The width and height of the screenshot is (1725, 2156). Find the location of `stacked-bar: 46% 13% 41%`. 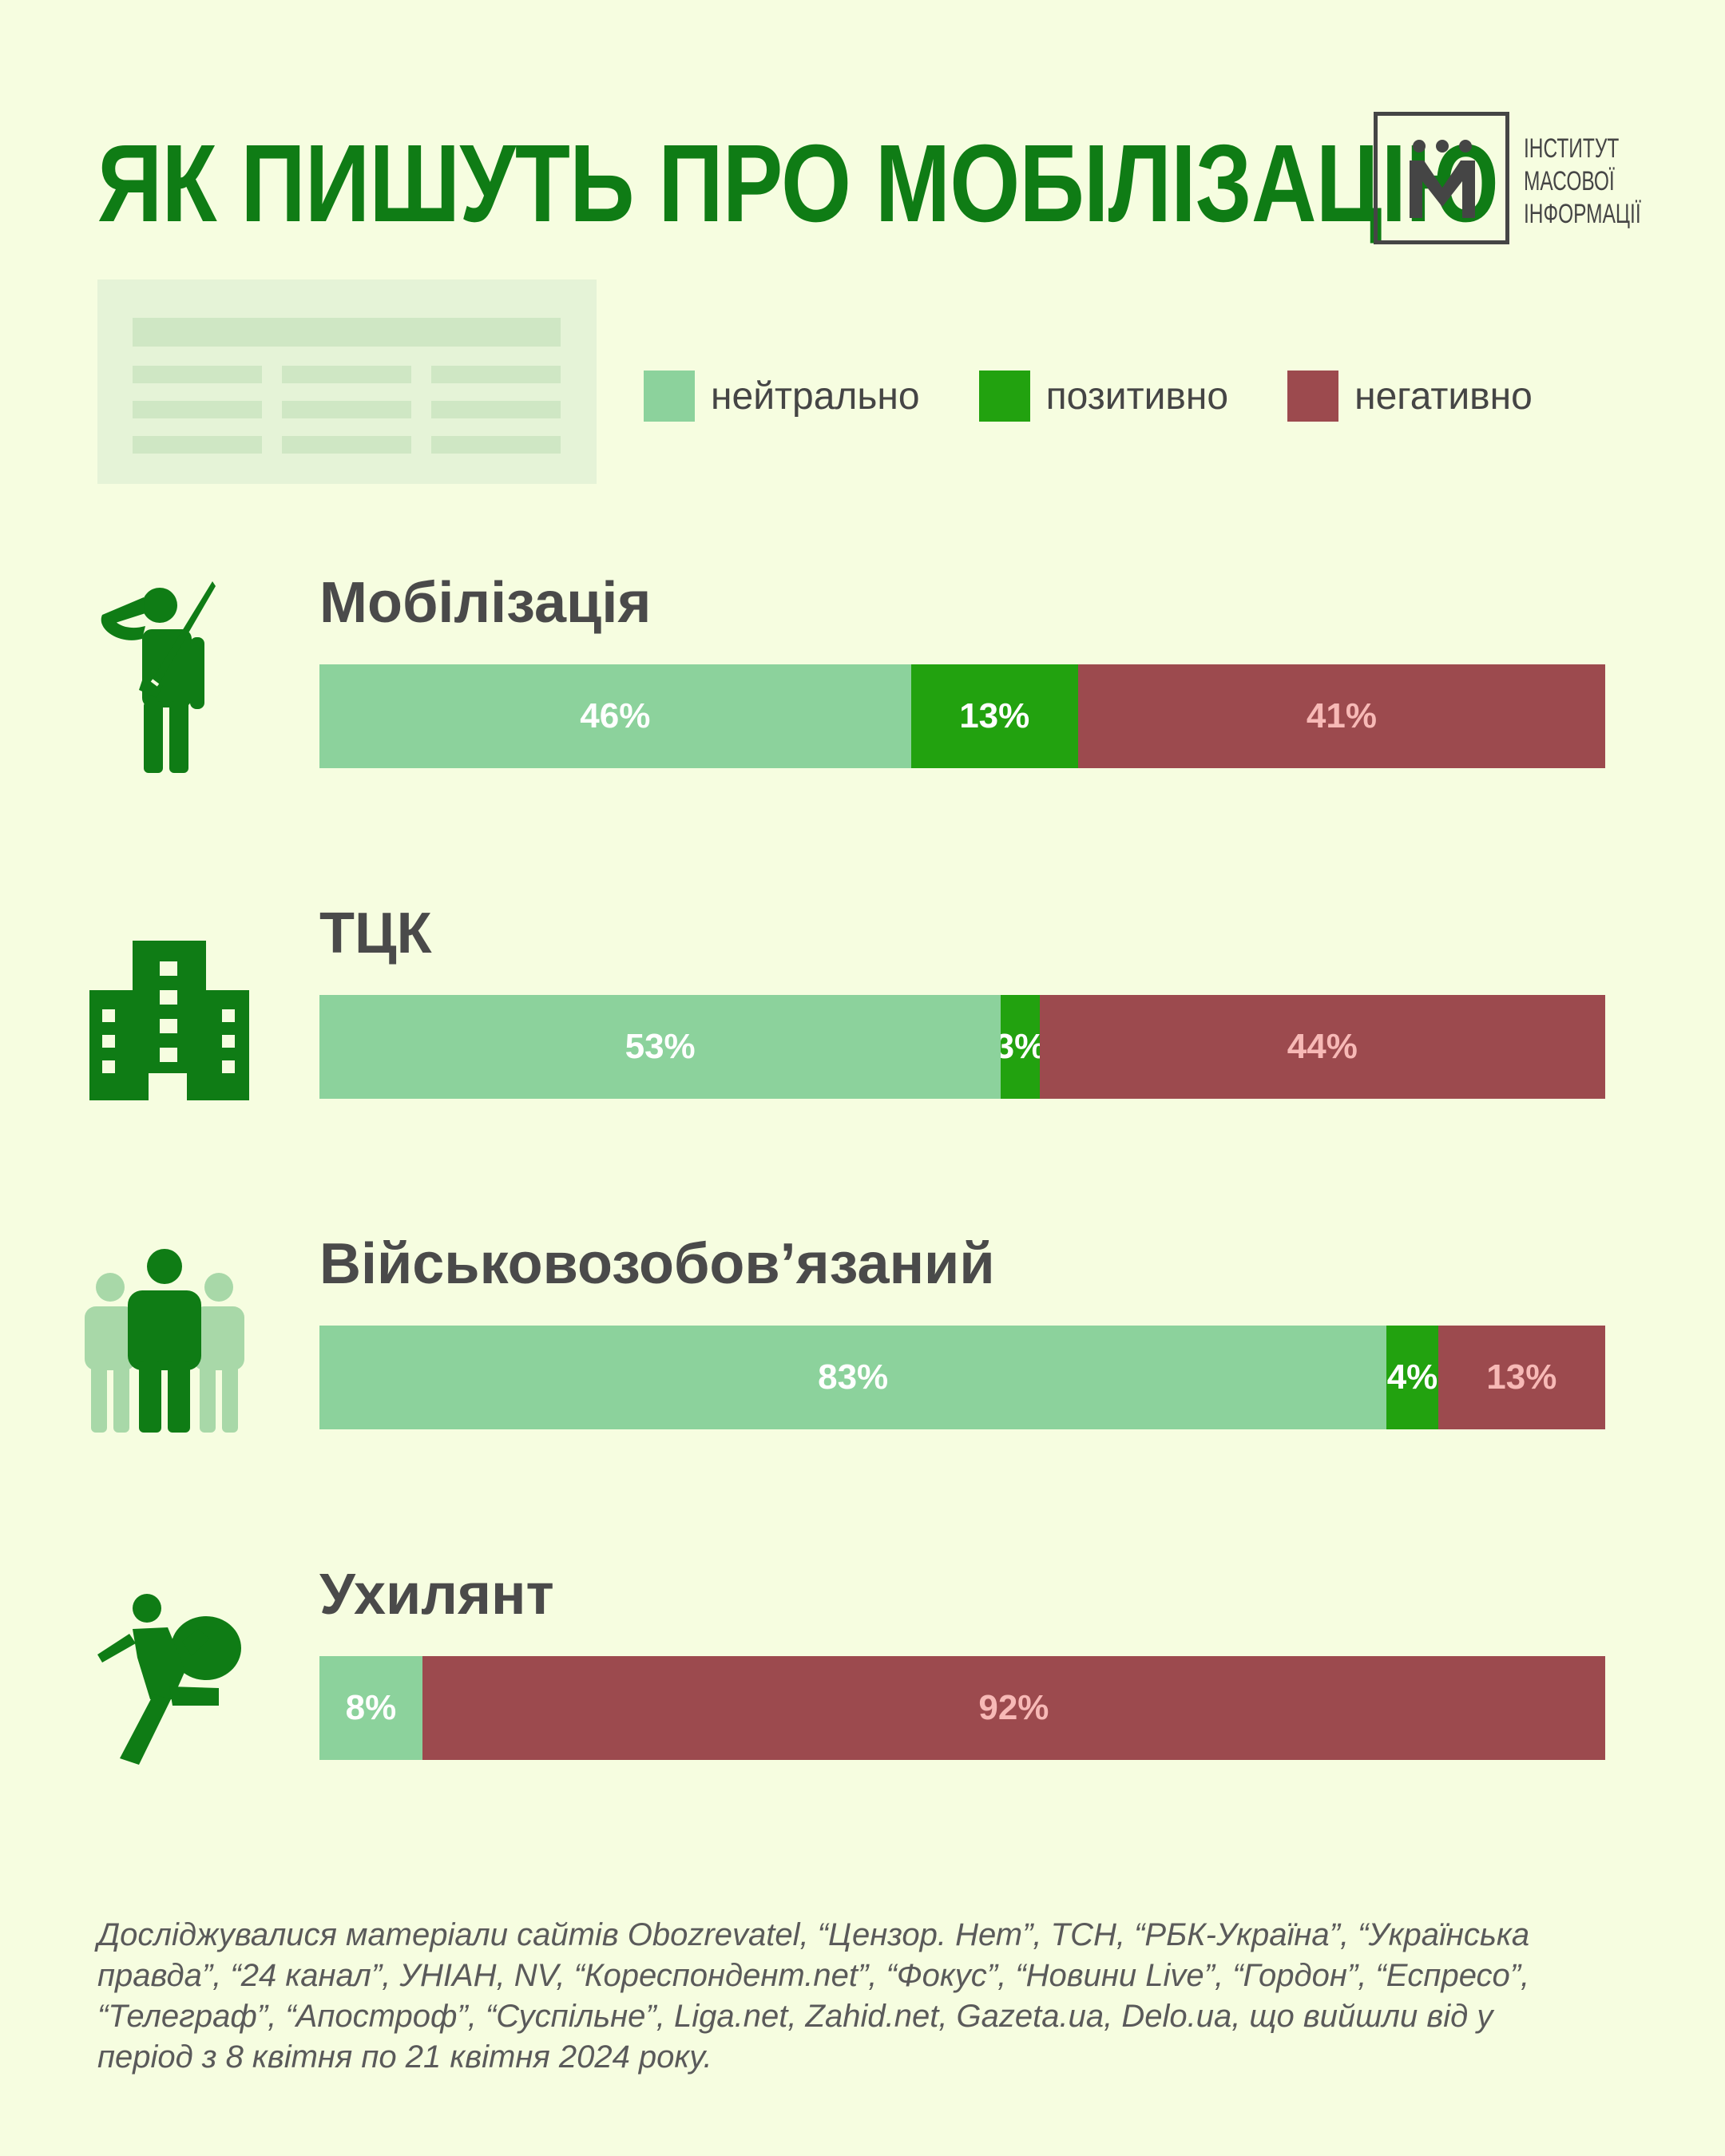

stacked-bar: 46% 13% 41% is located at coordinates (962, 716).